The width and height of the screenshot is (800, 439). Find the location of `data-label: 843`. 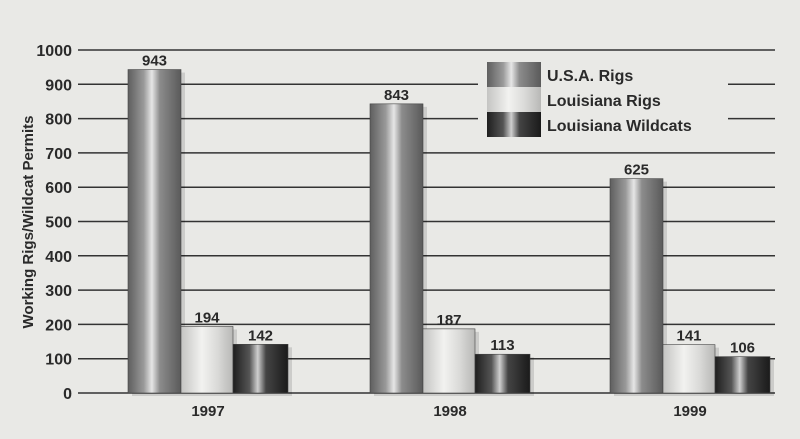

data-label: 843 is located at coordinates (396, 95).